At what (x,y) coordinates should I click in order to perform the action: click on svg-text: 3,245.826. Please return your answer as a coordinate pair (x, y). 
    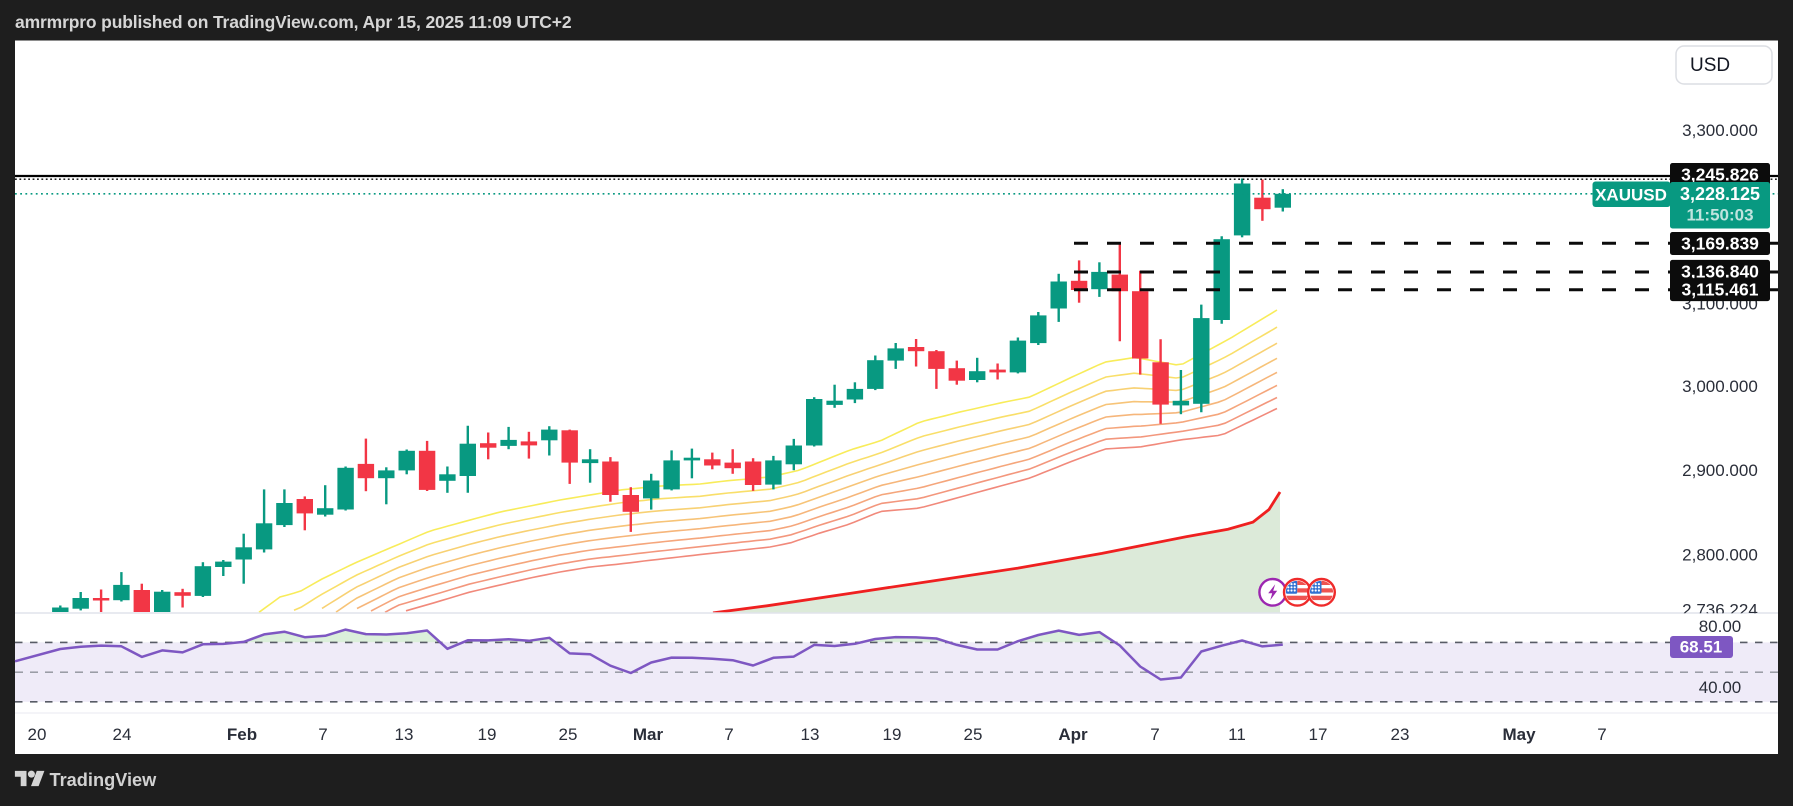
    Looking at the image, I should click on (1720, 175).